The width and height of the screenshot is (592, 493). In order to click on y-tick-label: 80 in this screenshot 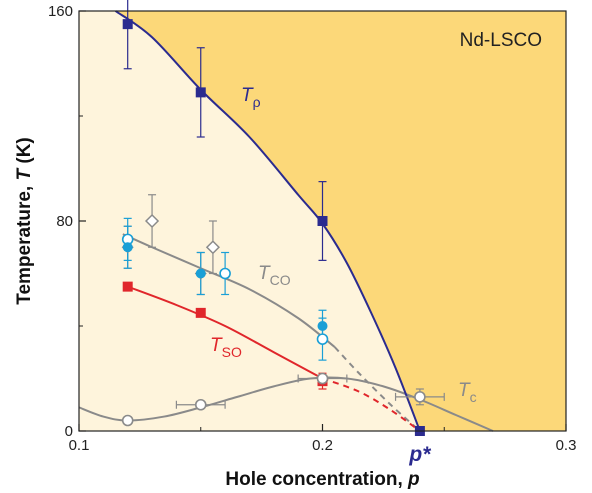, I will do `click(64, 221)`.